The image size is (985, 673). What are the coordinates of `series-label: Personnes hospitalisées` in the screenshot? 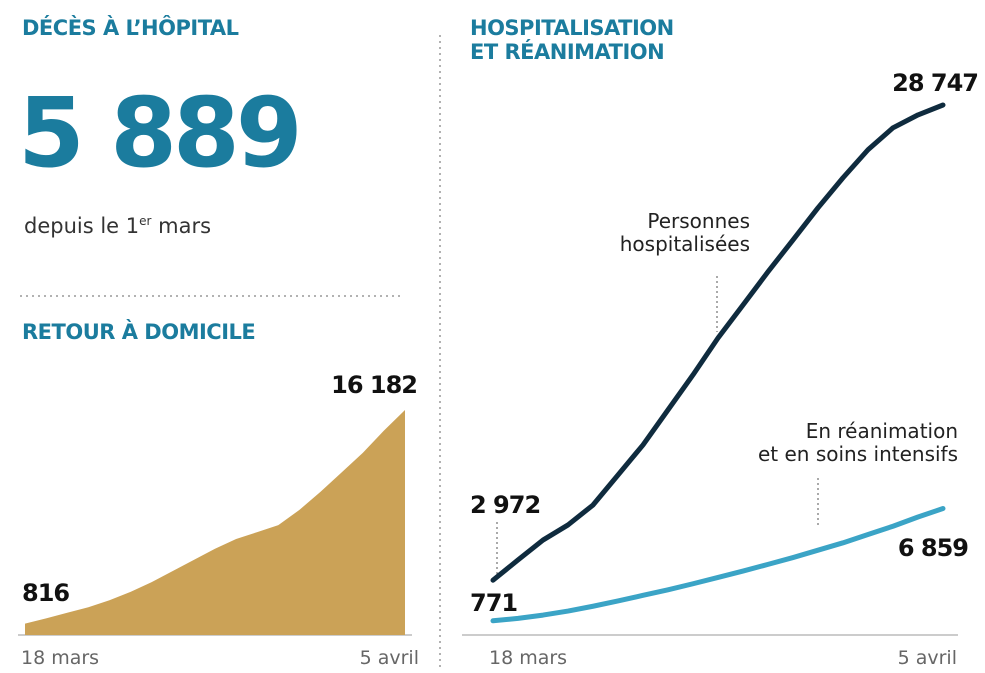 It's located at (684, 232).